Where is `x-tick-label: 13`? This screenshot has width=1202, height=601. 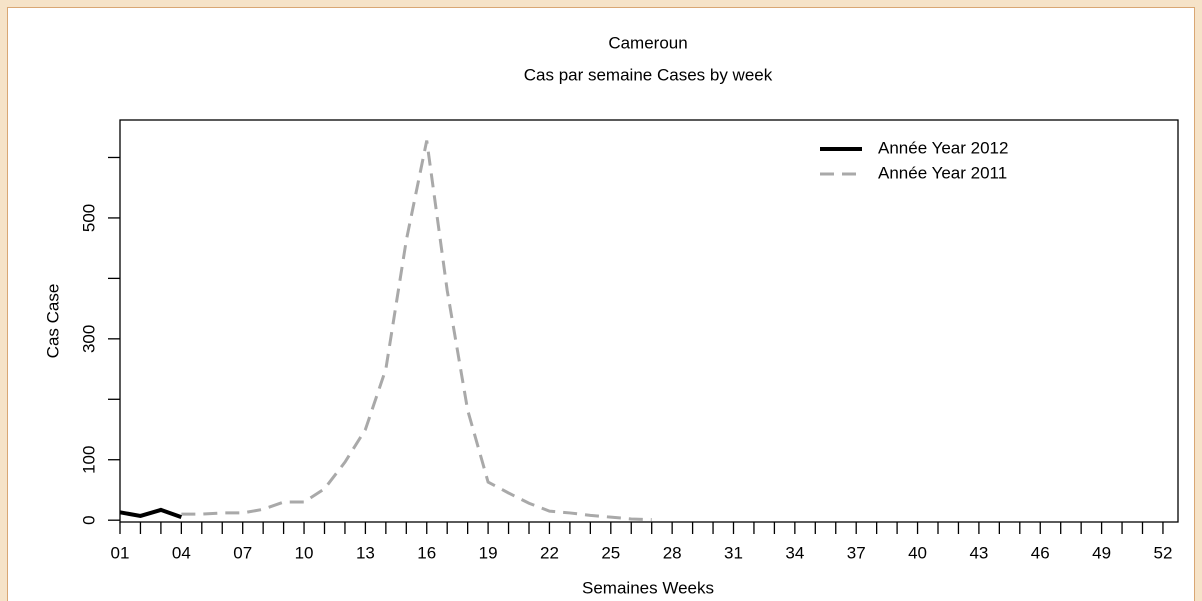
x-tick-label: 13 is located at coordinates (365, 552).